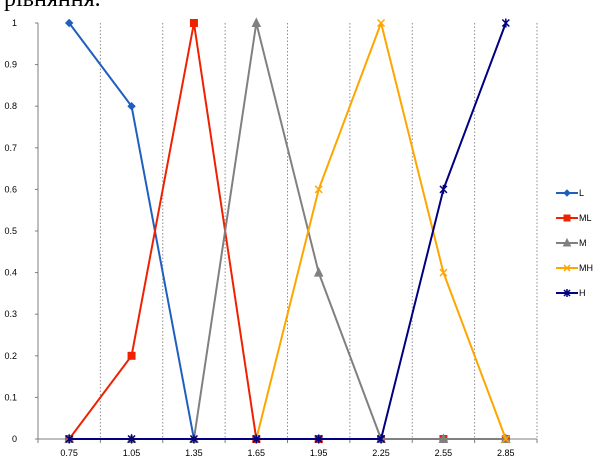 The height and width of the screenshot is (466, 601). I want to click on y-tick-label: 0.2, so click(10, 356).